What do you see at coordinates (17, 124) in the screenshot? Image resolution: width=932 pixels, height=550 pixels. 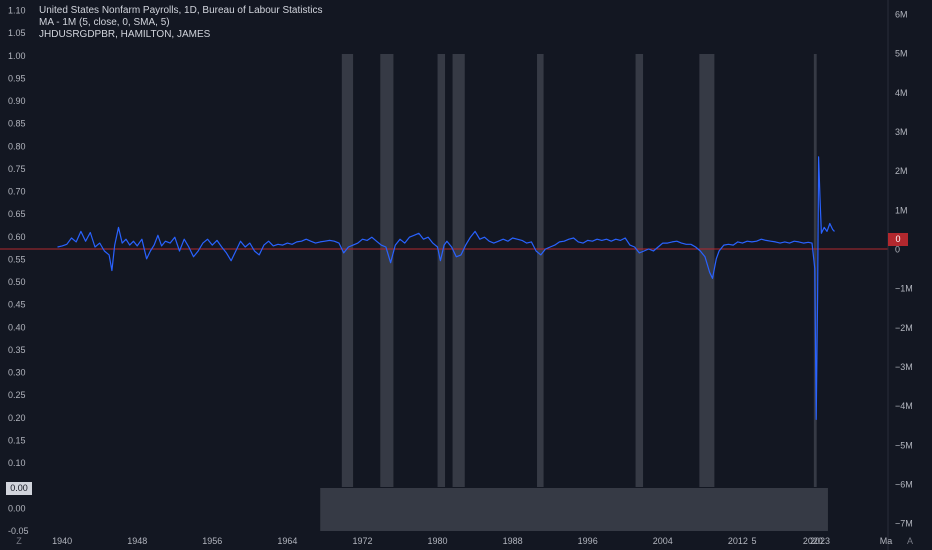 I see `left-axis-tick-label: 0.85` at bounding box center [17, 124].